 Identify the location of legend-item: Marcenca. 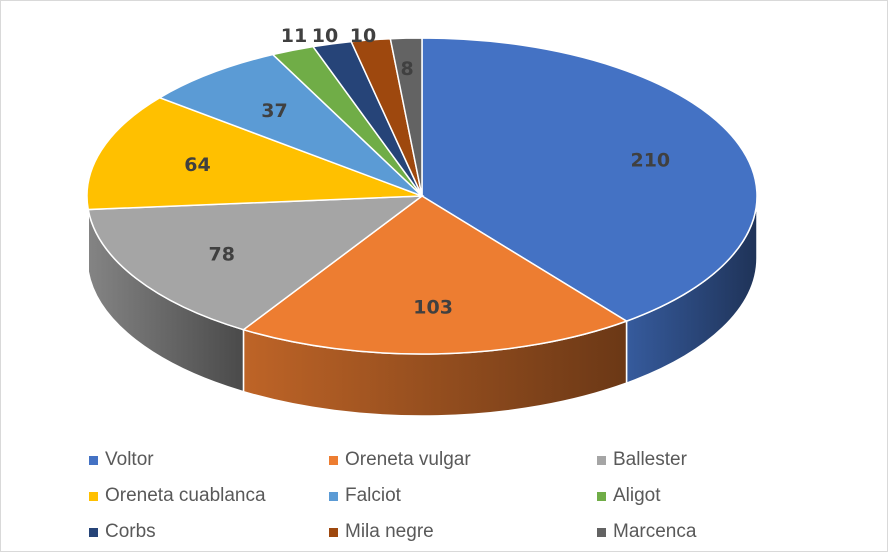
(687, 532).